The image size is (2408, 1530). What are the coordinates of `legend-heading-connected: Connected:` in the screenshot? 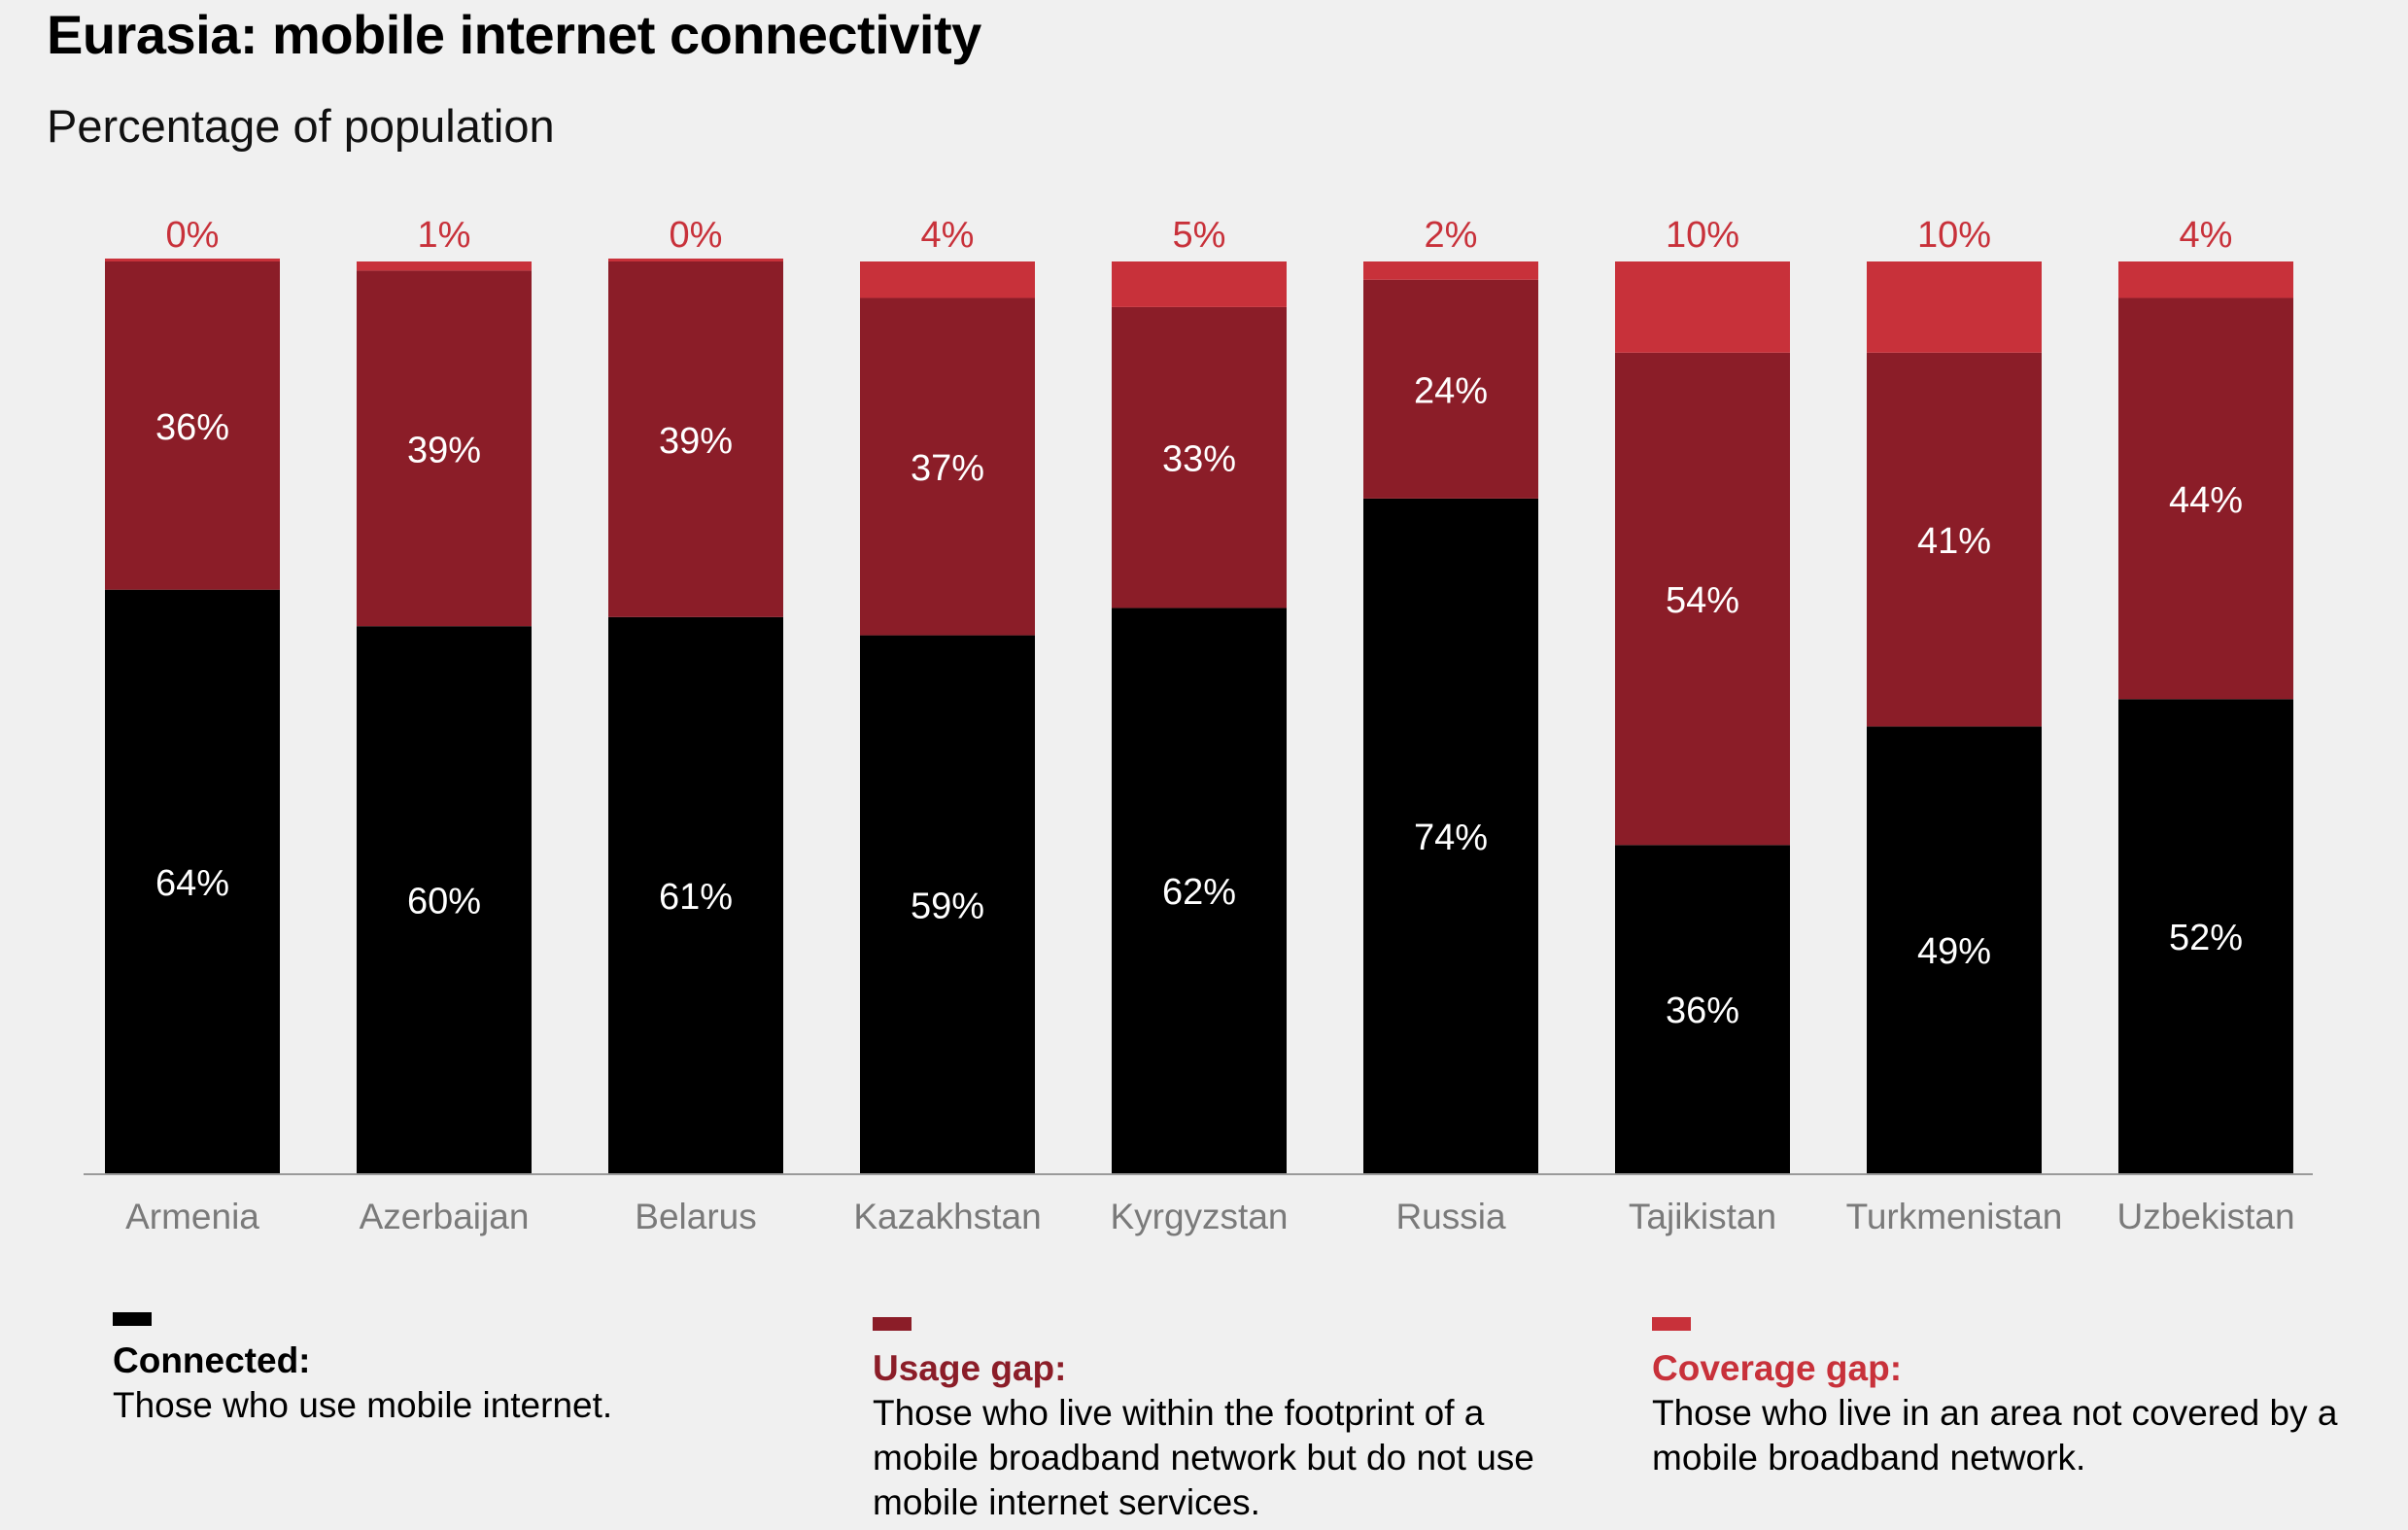 It's located at (212, 1360).